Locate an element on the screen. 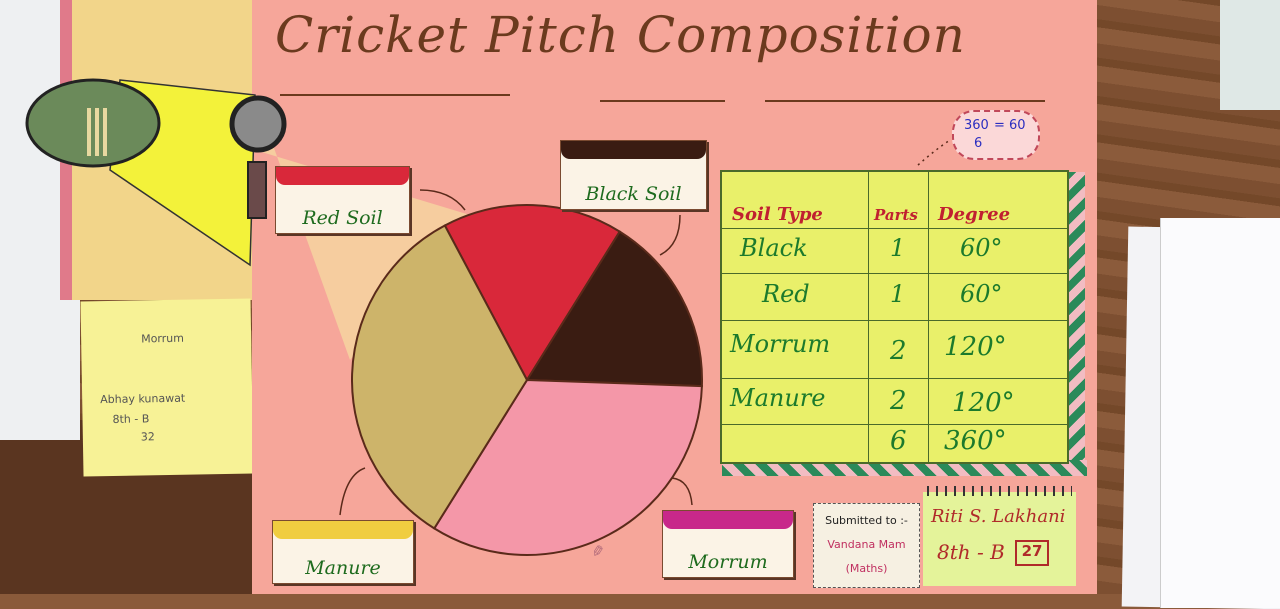 This screenshot has height=609, width=1280. submitted-line: Submitted to :- is located at coordinates (866, 520).